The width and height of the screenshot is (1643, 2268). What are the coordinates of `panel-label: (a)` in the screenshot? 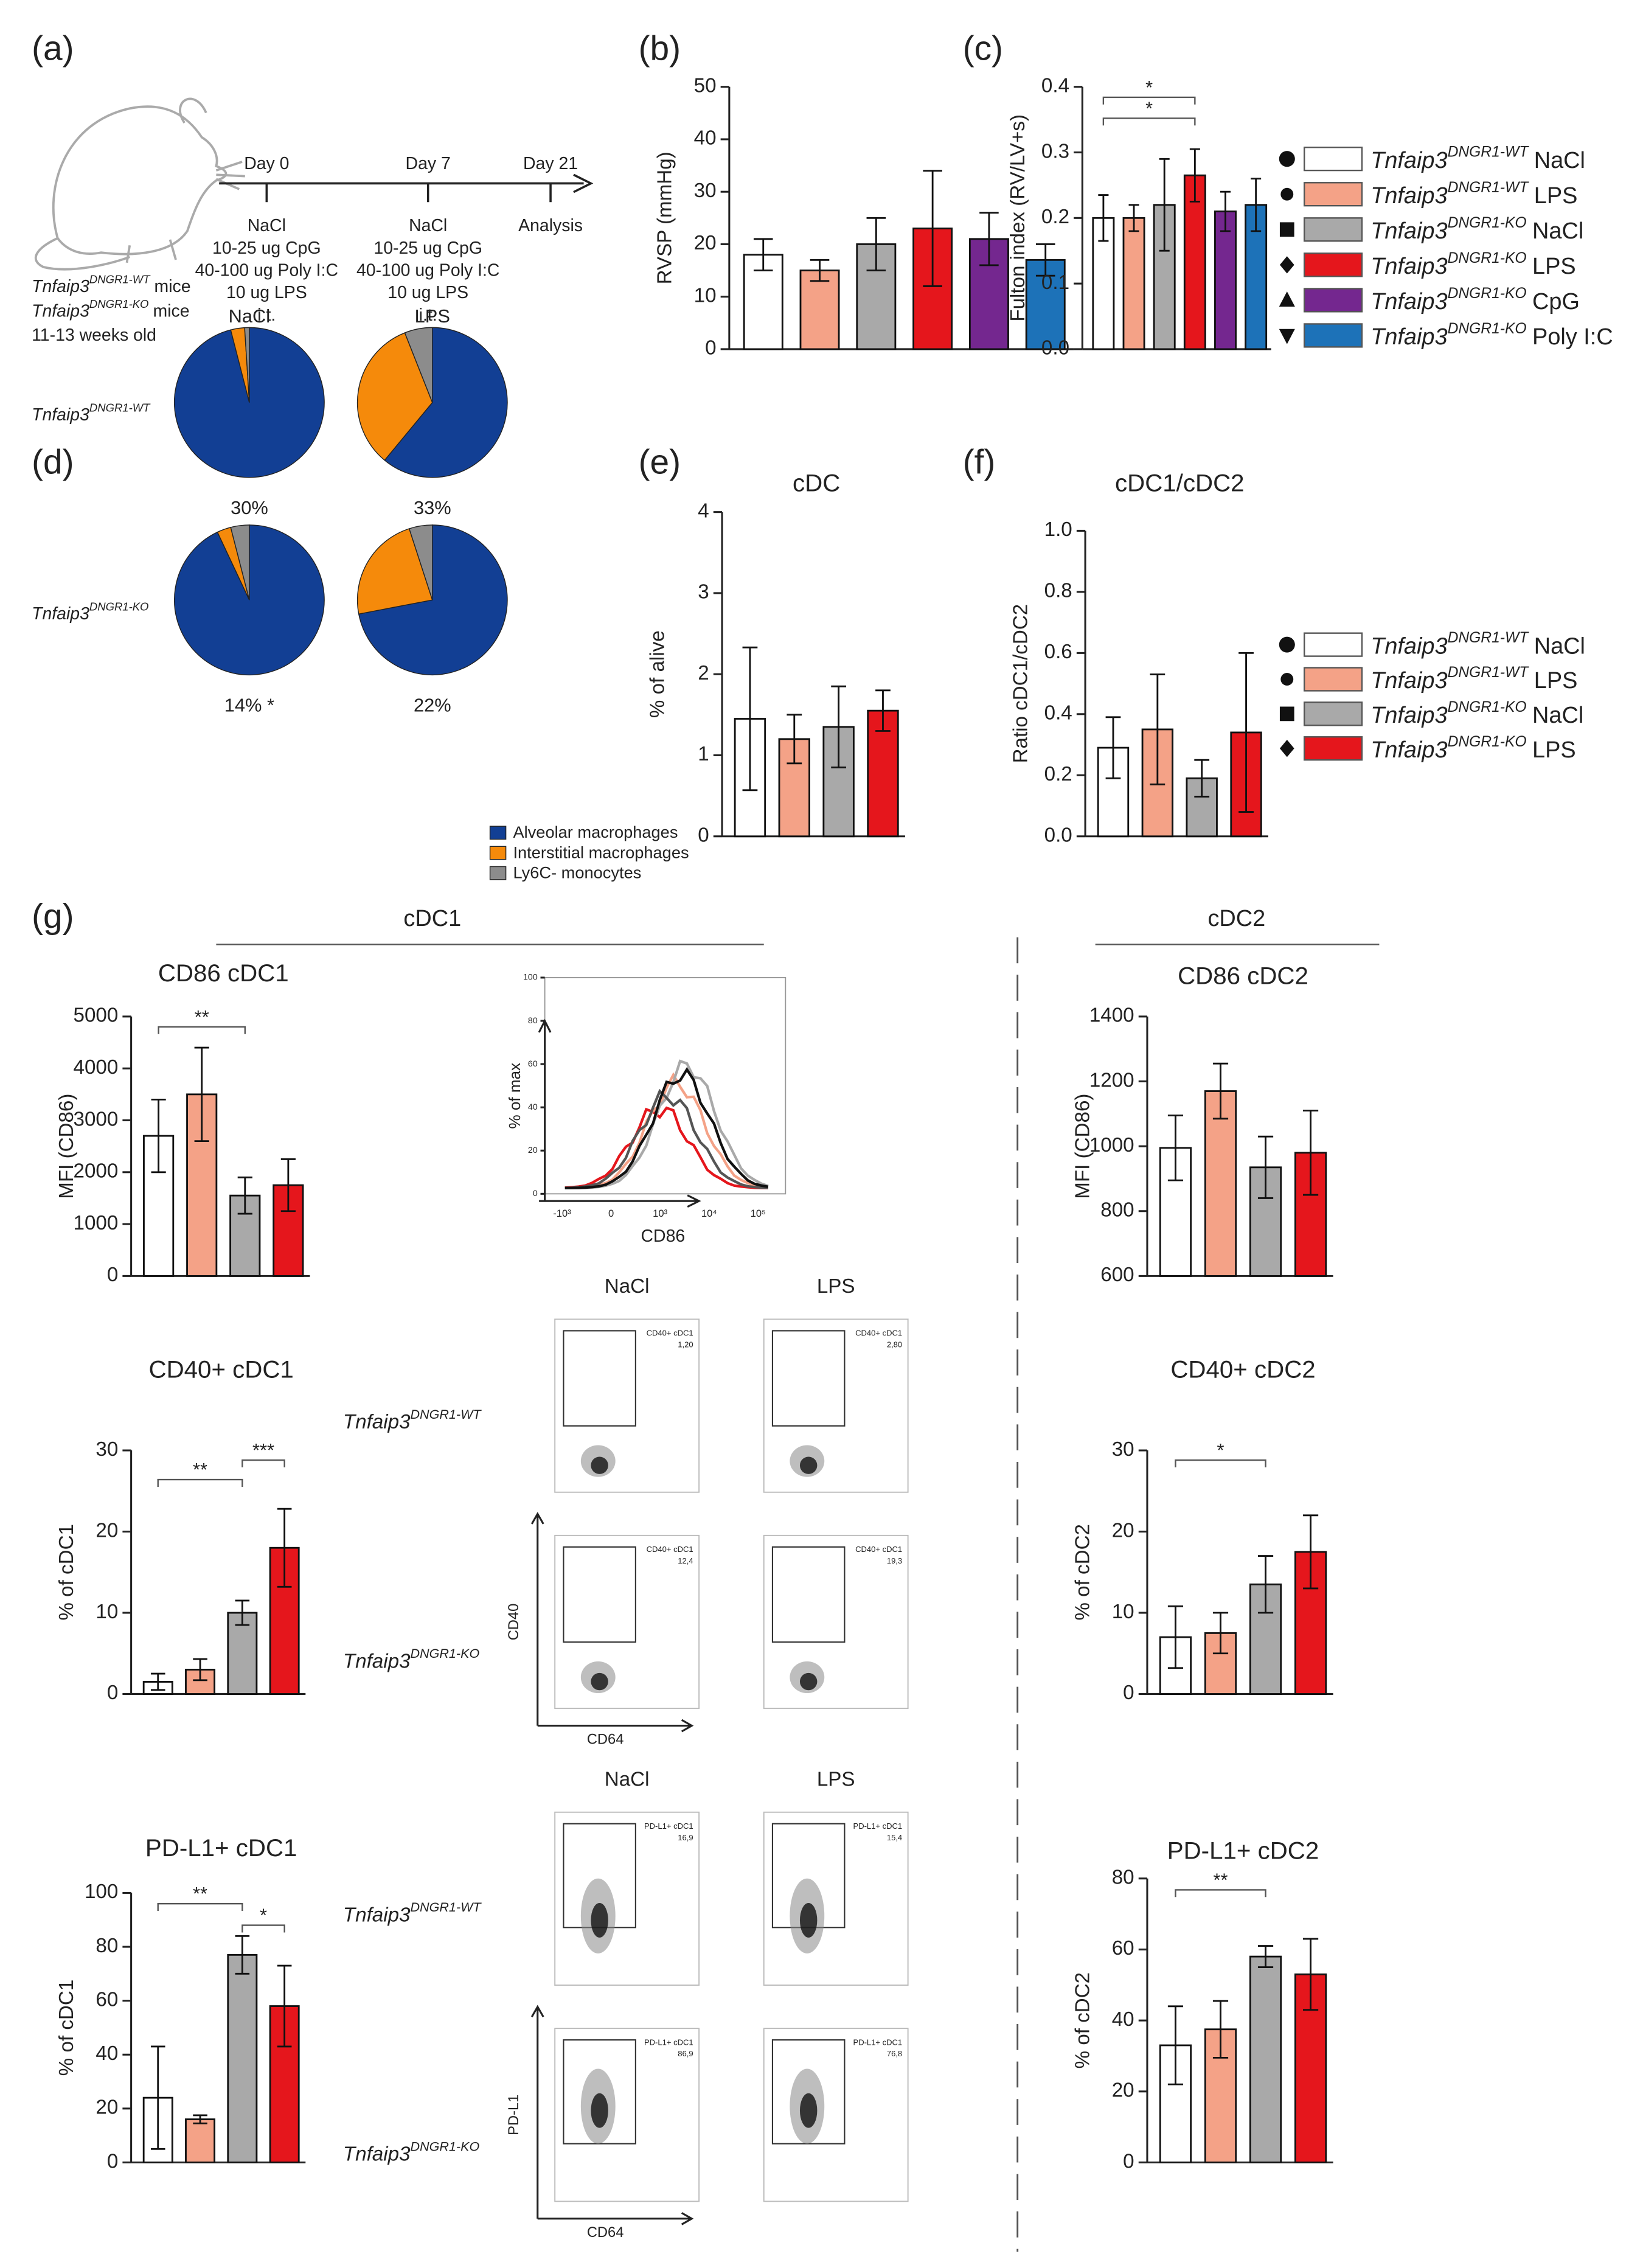 It's located at (53, 48).